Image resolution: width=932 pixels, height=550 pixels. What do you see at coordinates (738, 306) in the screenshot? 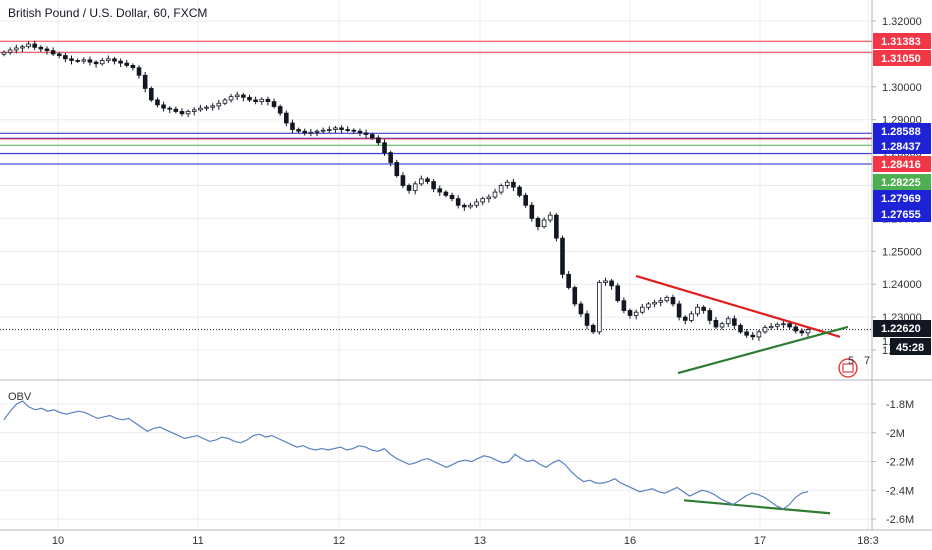
I see `trendline` at bounding box center [738, 306].